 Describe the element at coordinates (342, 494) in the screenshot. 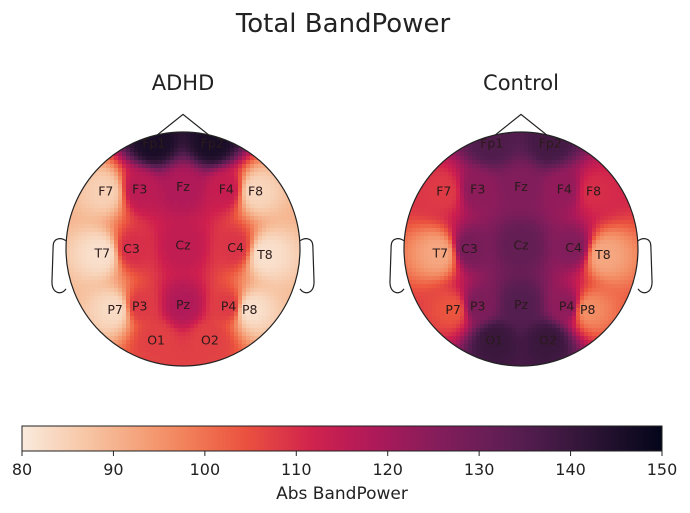

I see `colorbar-label: Abs BandPower` at that location.